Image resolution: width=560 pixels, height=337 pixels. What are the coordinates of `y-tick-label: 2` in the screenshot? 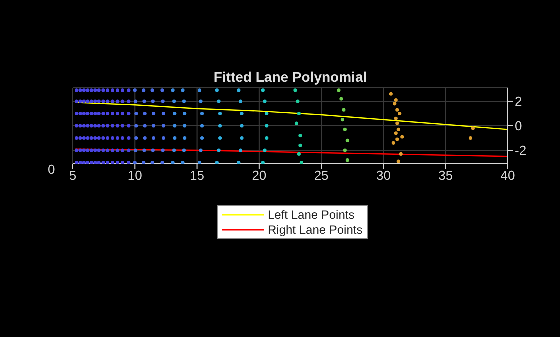 It's located at (518, 102).